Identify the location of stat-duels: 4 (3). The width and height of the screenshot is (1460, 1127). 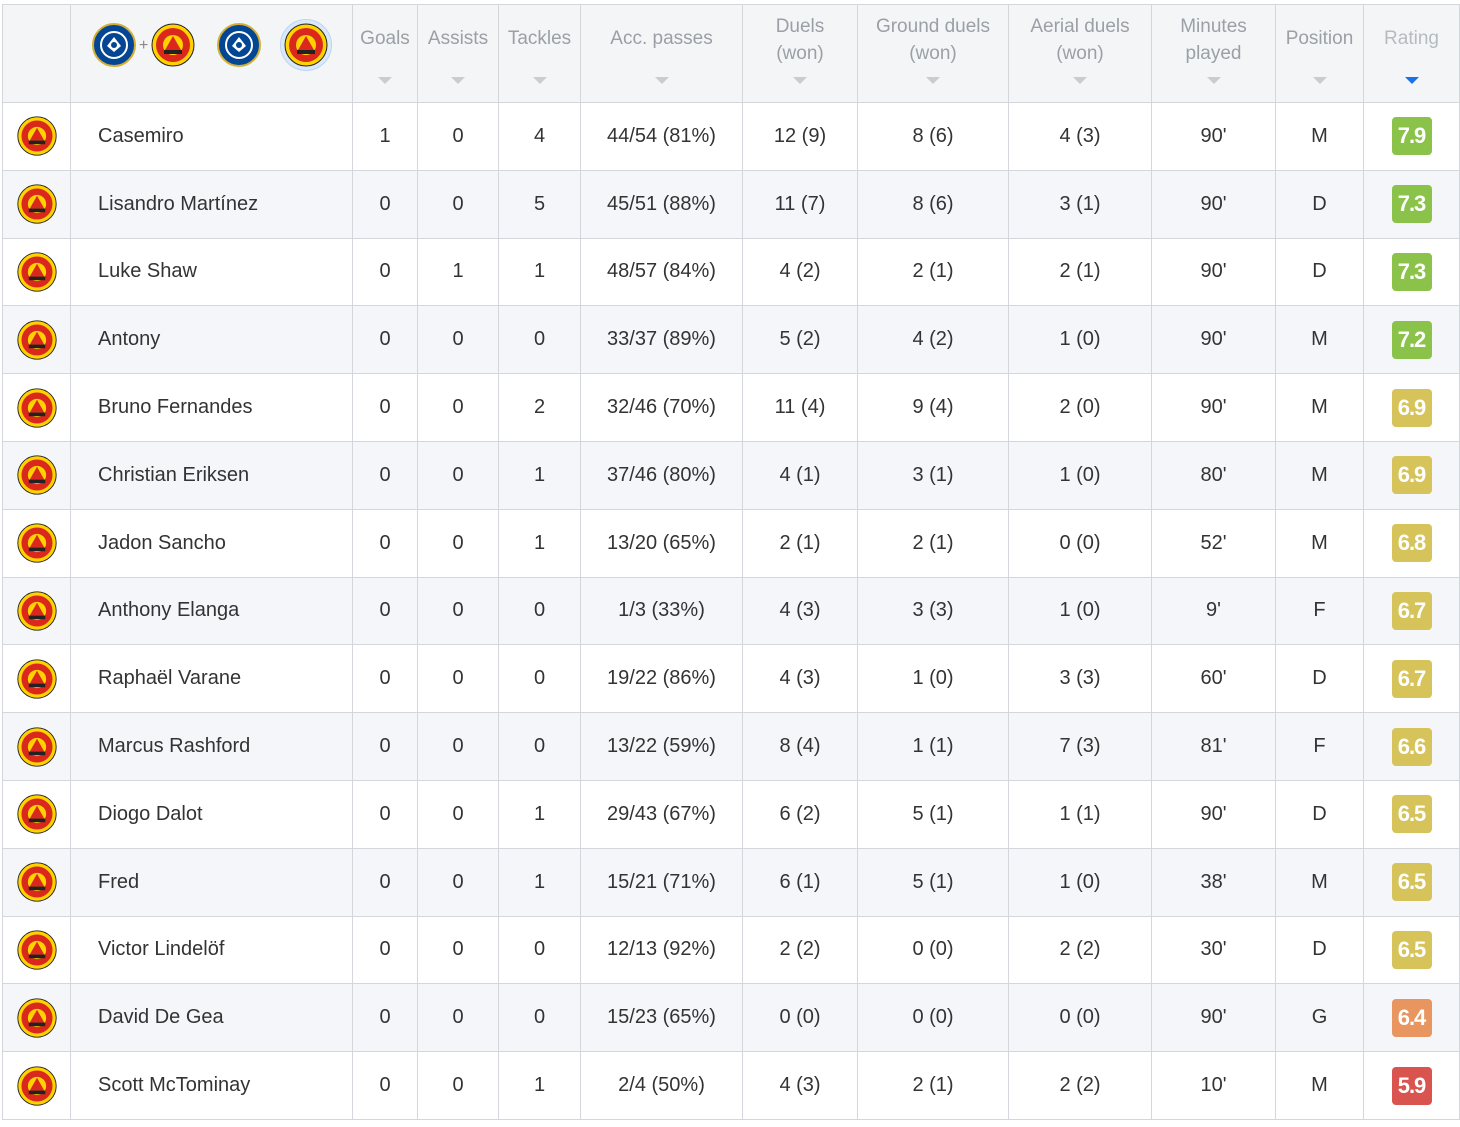
(800, 679).